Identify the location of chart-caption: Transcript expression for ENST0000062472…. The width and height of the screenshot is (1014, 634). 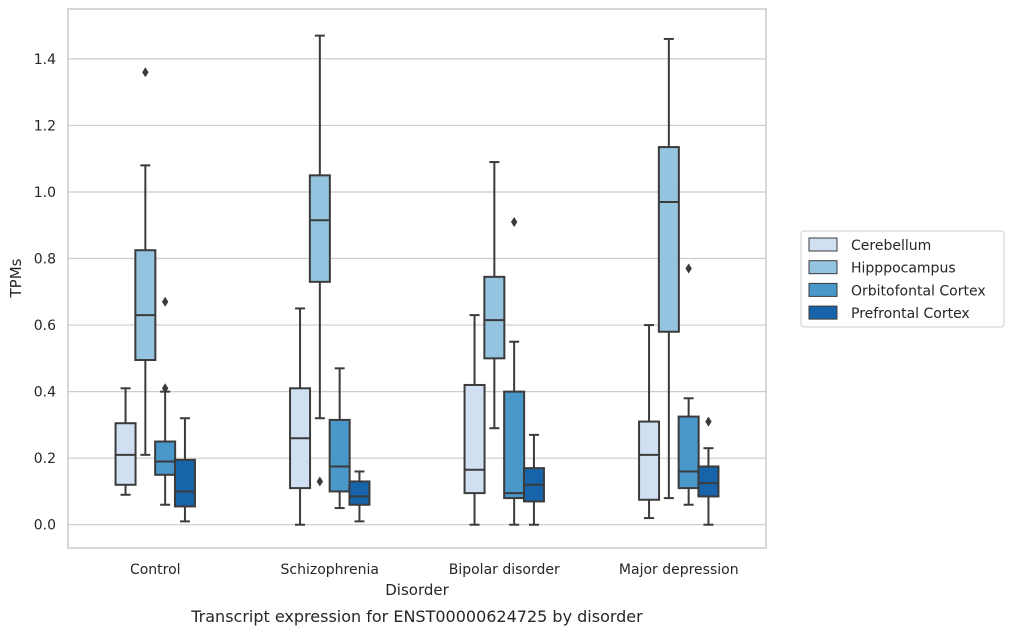
(416, 616).